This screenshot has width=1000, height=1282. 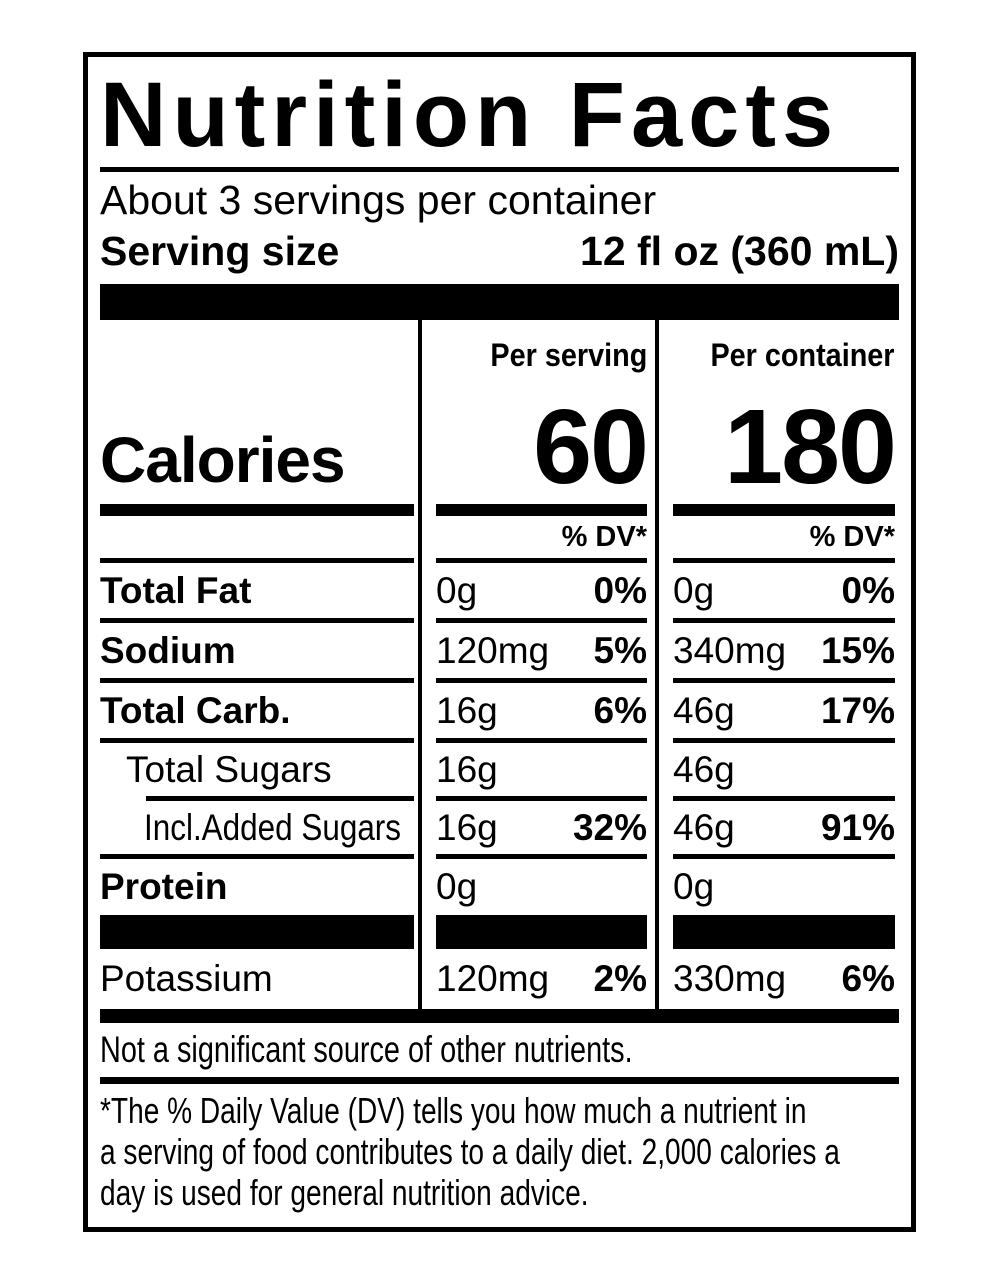 What do you see at coordinates (739, 251) in the screenshot?
I see `serving-size-value: 12 fl oz (360 mL)` at bounding box center [739, 251].